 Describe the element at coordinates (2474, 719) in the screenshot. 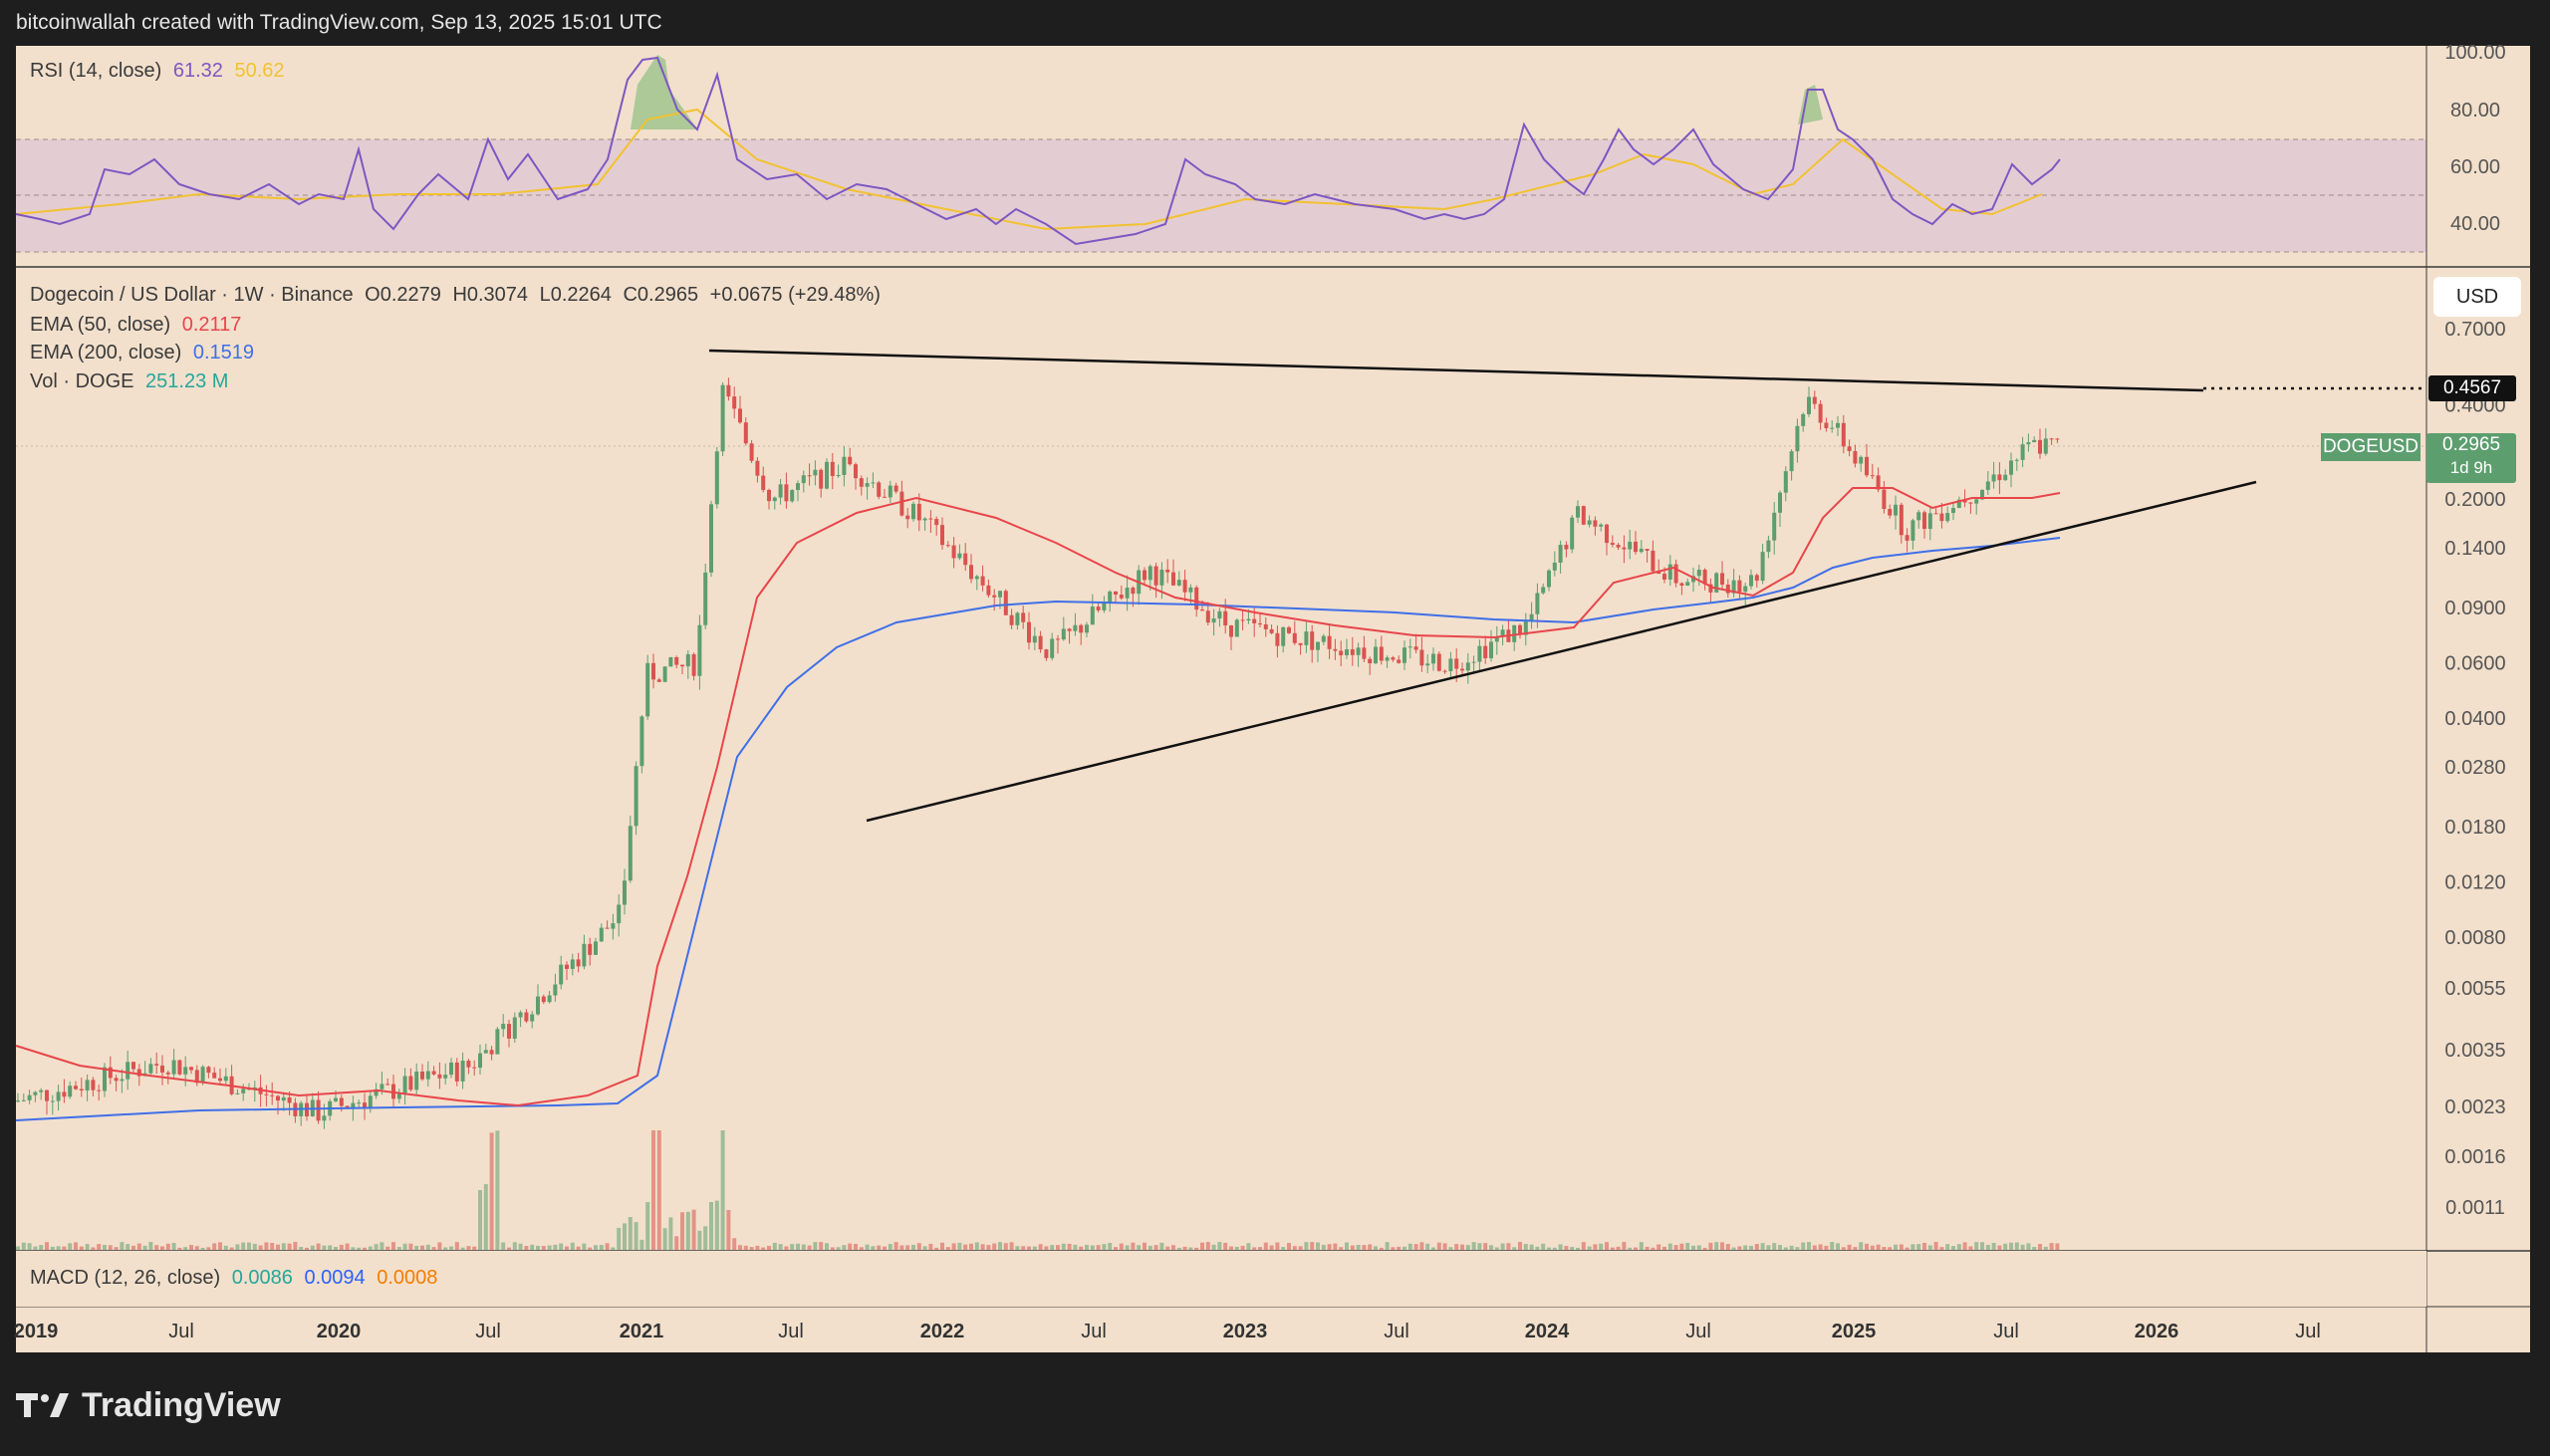

I see `price-tick-label: 0.0400` at that location.